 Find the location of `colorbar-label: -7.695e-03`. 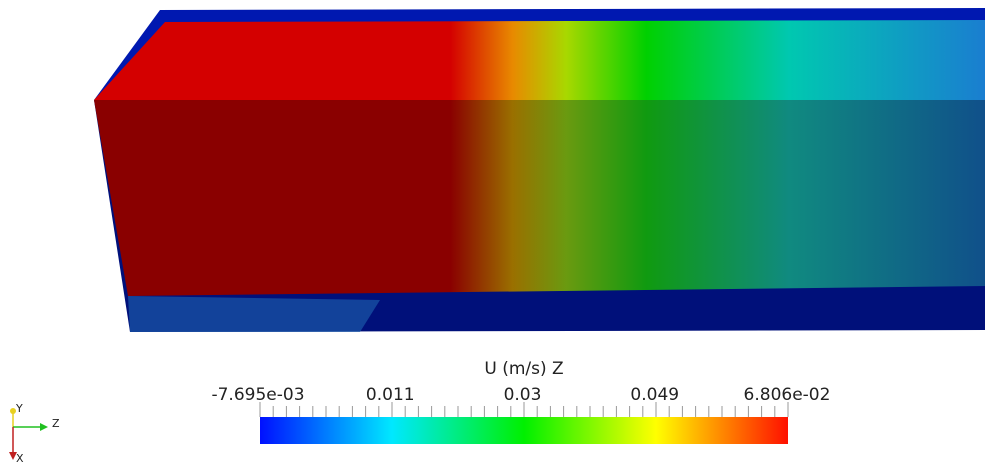

colorbar-label: -7.695e-03 is located at coordinates (257, 395).